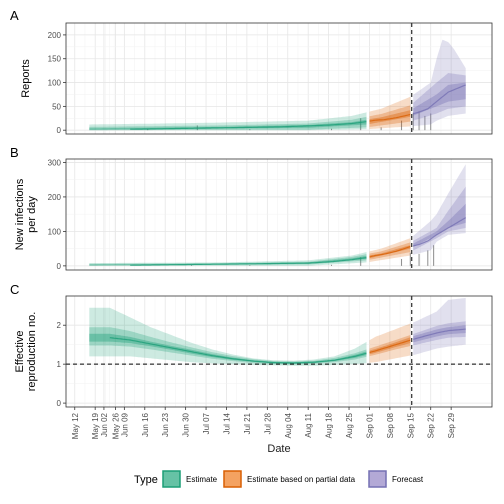 Image resolution: width=504 pixels, height=504 pixels. I want to click on band-inner-estimate, so click(228, 124).